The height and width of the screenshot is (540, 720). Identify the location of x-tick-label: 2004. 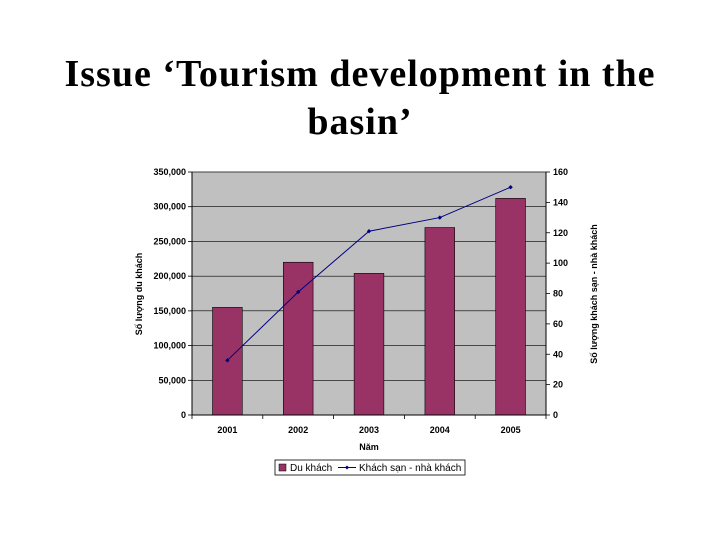
(440, 430).